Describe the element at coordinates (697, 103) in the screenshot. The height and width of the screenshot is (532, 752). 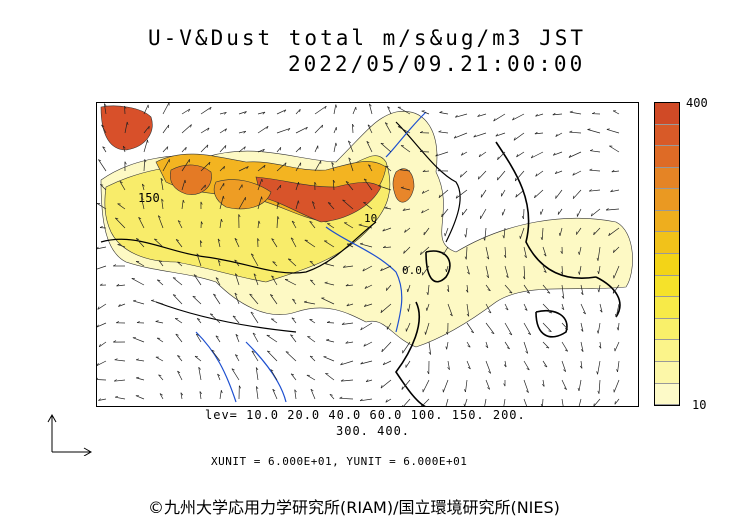
I see `colorbar-max-label: 400` at that location.